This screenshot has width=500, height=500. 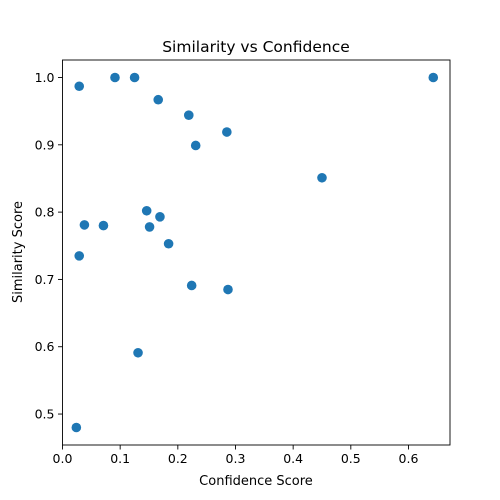 I want to click on y-tick-label: 0.7, so click(x=45, y=279).